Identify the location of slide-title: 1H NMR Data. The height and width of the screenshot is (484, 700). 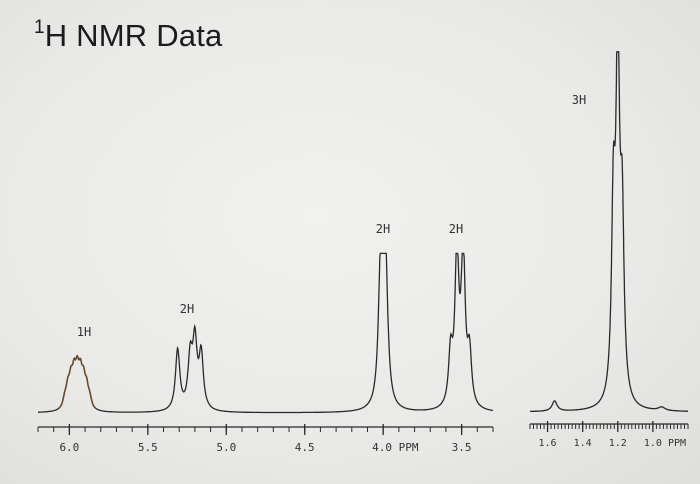
(128, 35).